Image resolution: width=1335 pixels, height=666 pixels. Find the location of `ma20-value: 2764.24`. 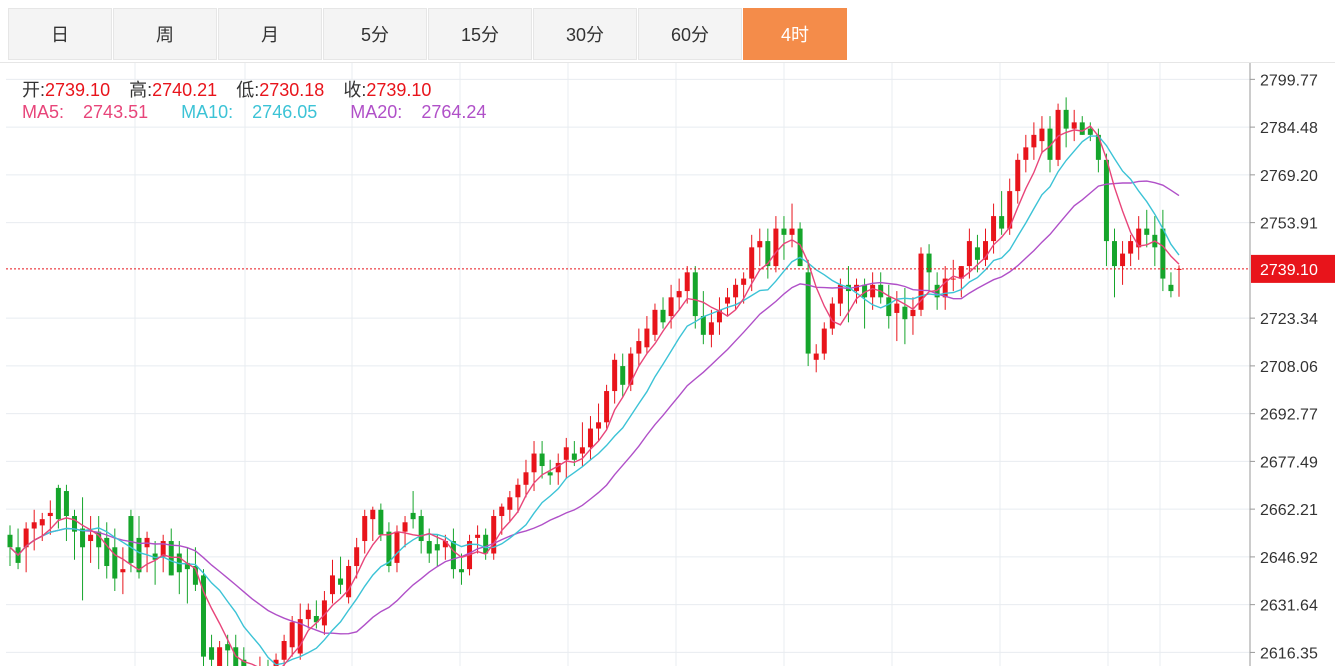

ma20-value: 2764.24 is located at coordinates (454, 112).